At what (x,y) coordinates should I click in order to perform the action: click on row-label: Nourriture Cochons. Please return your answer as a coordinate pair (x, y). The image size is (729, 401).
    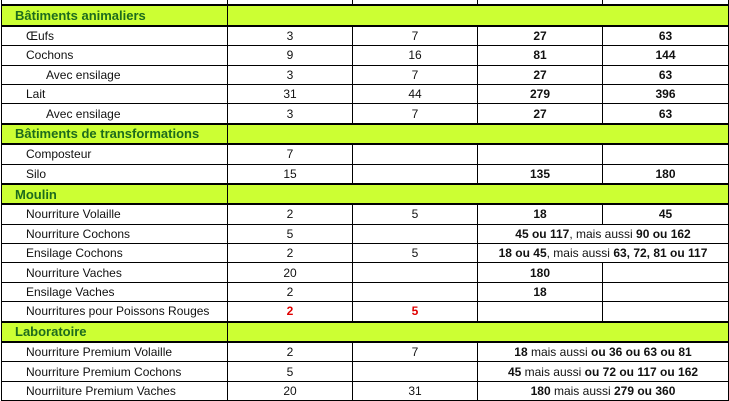
    Looking at the image, I should click on (114, 234).